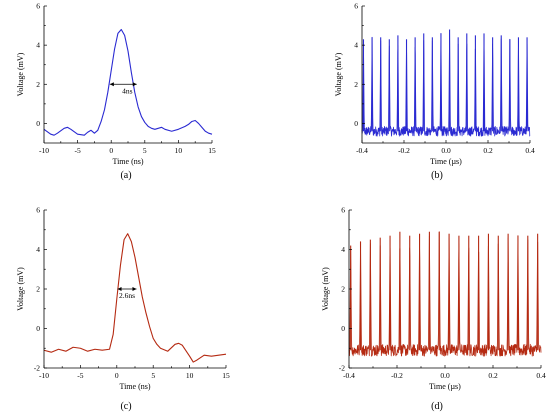  Describe the element at coordinates (125, 175) in the screenshot. I see `panel-label: (a)` at that location.